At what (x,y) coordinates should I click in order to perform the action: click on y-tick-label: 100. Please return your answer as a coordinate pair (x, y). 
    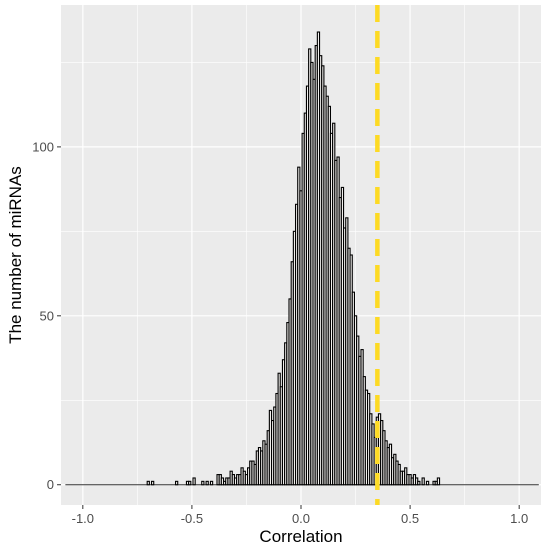
    Looking at the image, I should click on (43, 146).